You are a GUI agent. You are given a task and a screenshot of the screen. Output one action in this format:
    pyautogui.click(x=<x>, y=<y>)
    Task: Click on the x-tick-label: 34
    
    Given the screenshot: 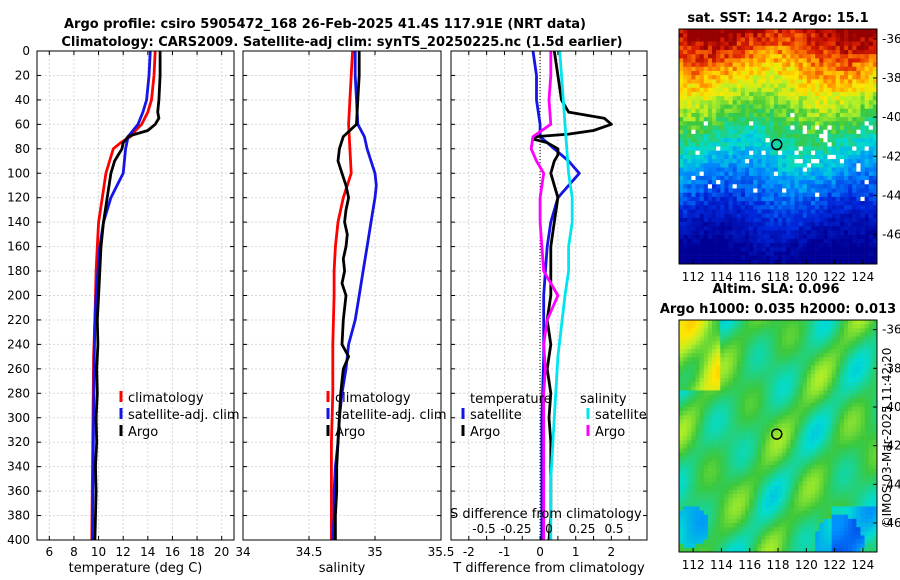 What is the action you would take?
    pyautogui.click(x=242, y=552)
    